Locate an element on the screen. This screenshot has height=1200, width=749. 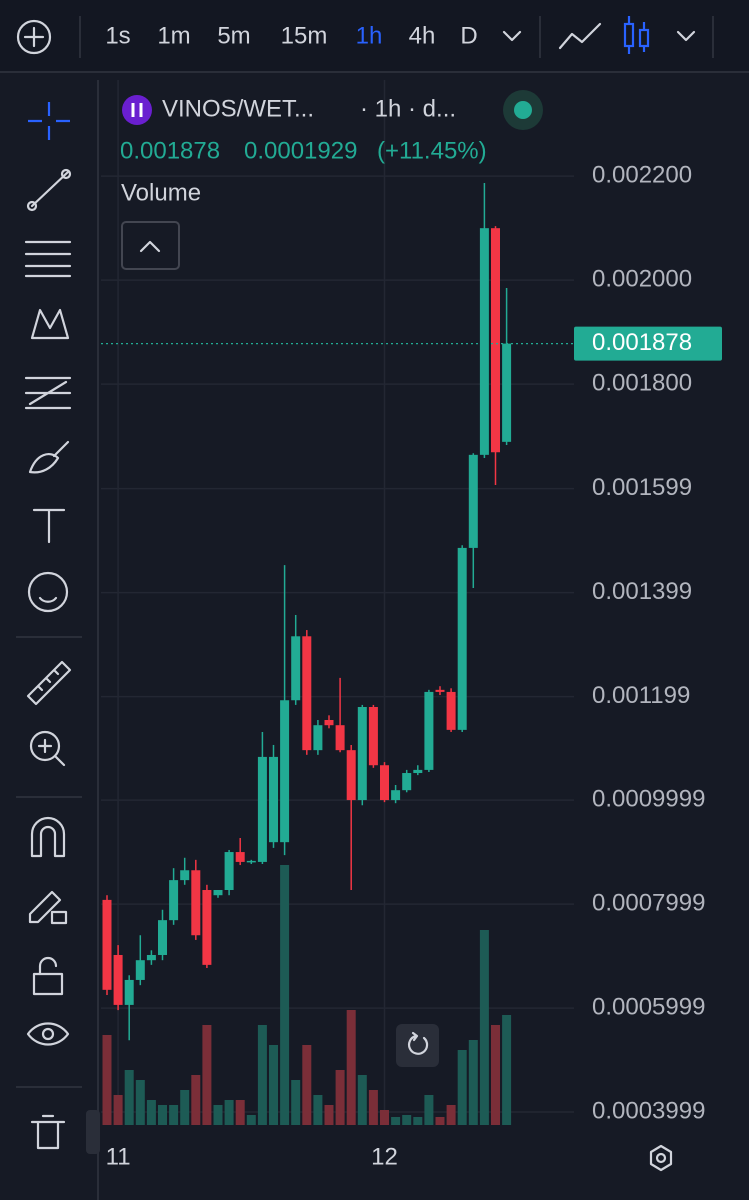
interval-button: 4h is located at coordinates (422, 35).